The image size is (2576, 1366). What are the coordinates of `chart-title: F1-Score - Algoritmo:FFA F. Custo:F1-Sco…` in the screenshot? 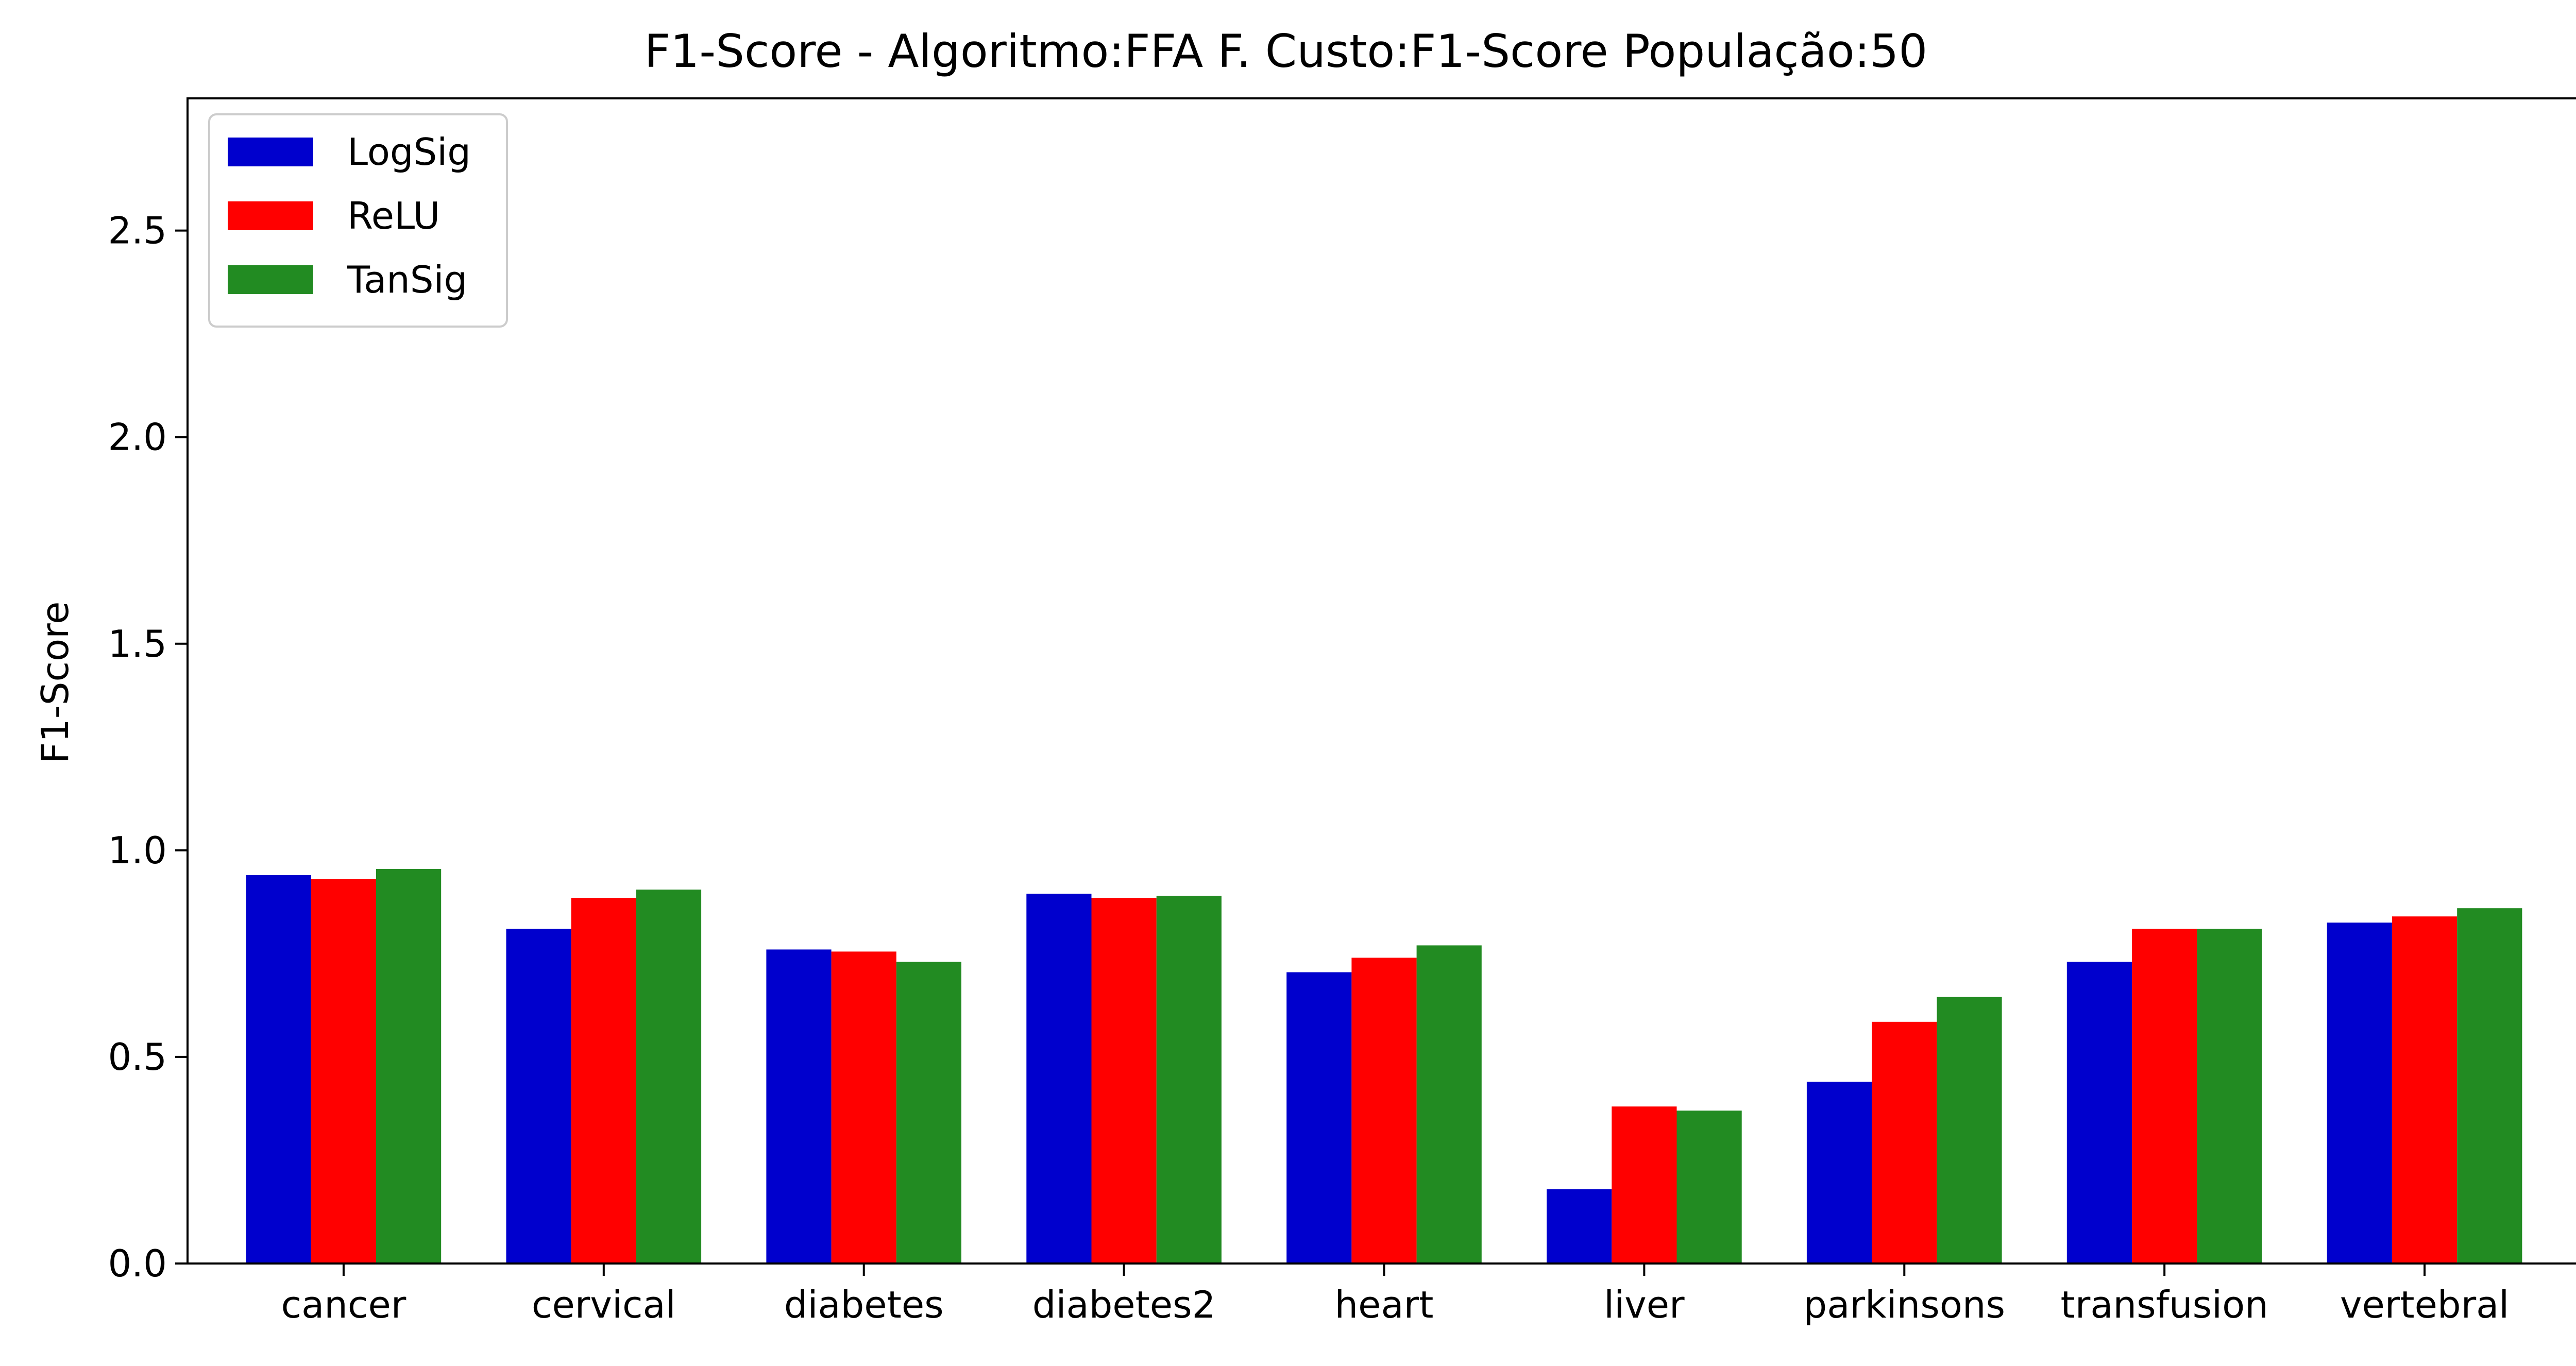 It's located at (1286, 51).